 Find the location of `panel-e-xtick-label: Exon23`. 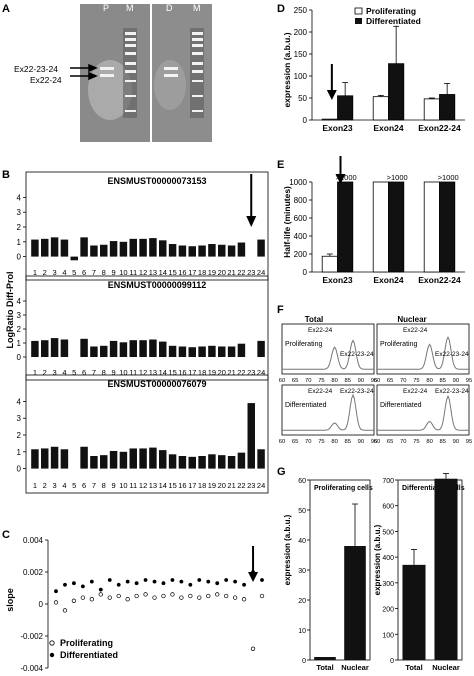

panel-e-xtick-label: Exon23 is located at coordinates (337, 280).